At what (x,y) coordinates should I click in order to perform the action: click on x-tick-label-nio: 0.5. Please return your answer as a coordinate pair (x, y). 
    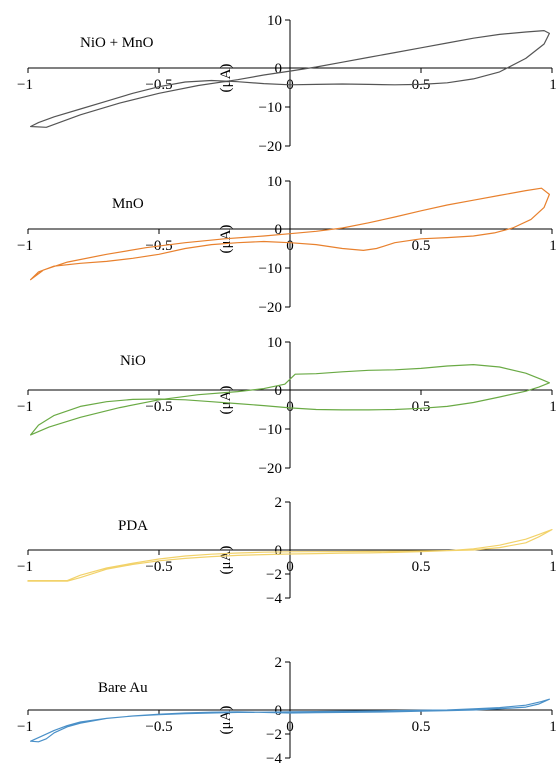
    Looking at the image, I should click on (421, 407).